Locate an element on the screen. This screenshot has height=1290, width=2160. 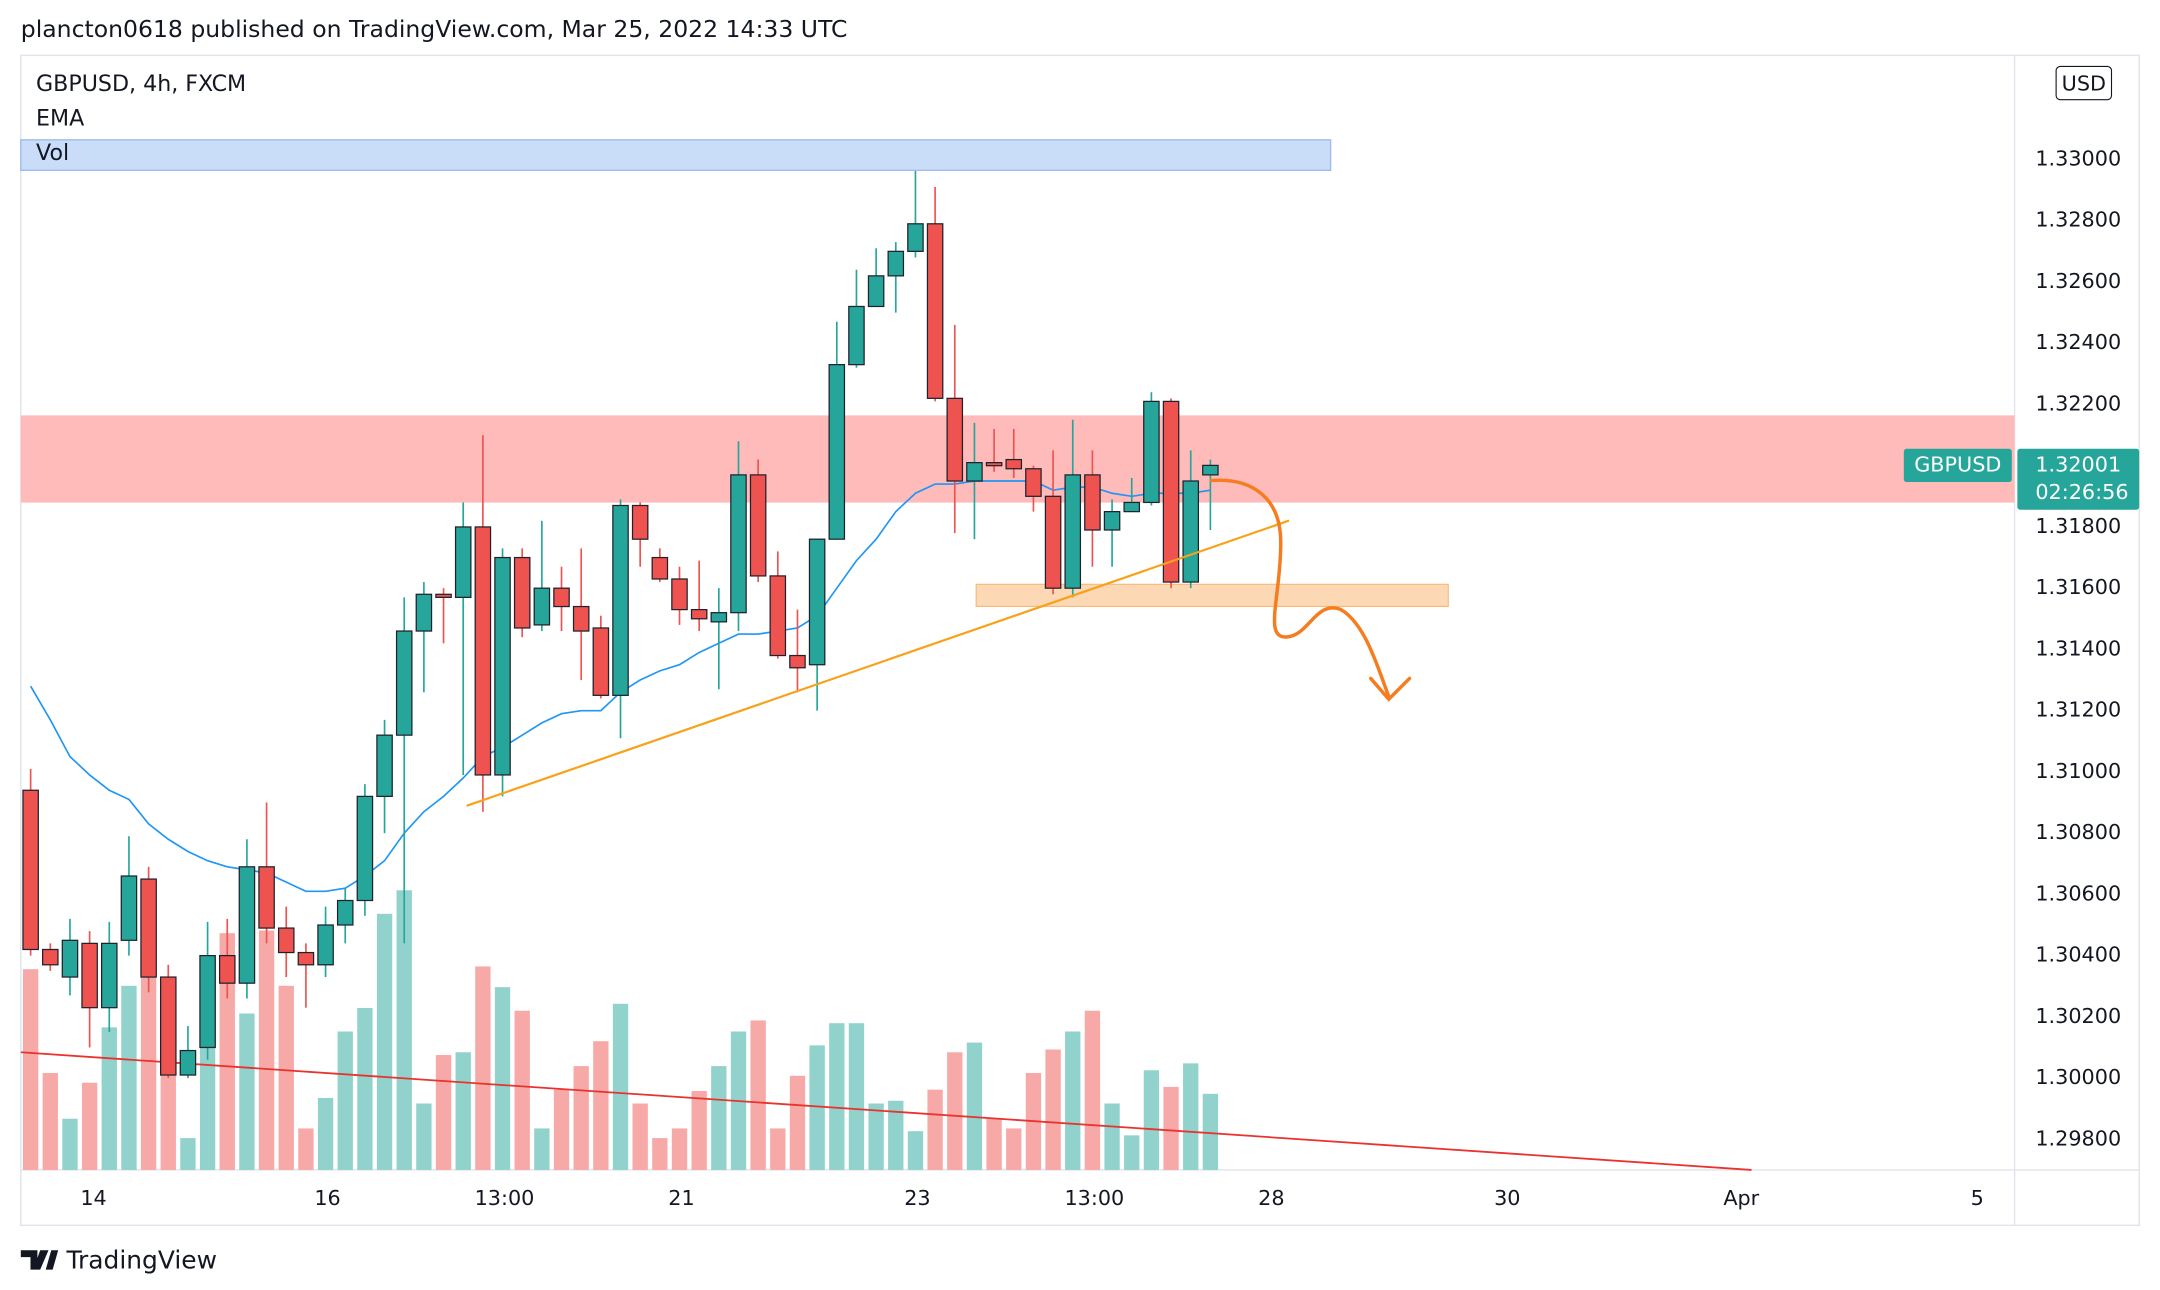
y-tick-label: 1.30000 is located at coordinates (2078, 1077).